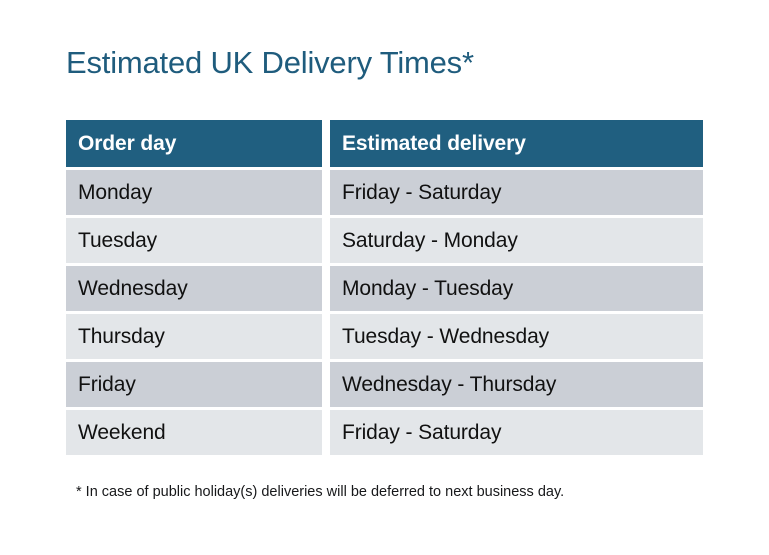 This screenshot has height=555, width=769. Describe the element at coordinates (194, 384) in the screenshot. I see `cell-order-day: Friday` at that location.